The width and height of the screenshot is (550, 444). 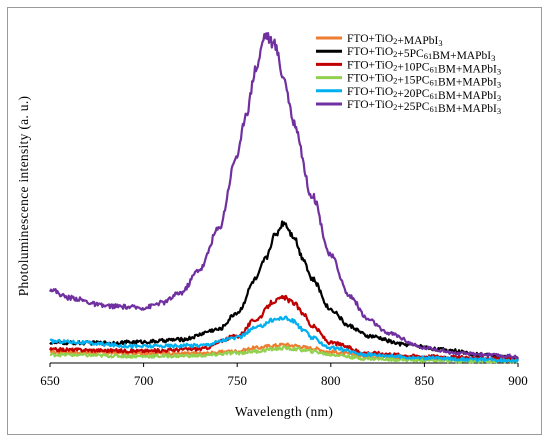 I want to click on x-tick-label: 900, so click(x=518, y=380).